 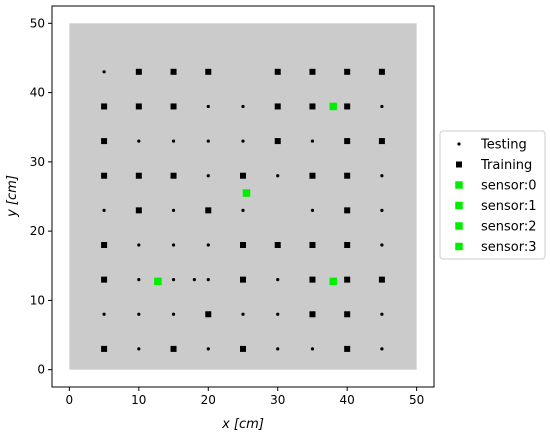 What do you see at coordinates (37, 300) in the screenshot?
I see `y-tick-label: 10` at bounding box center [37, 300].